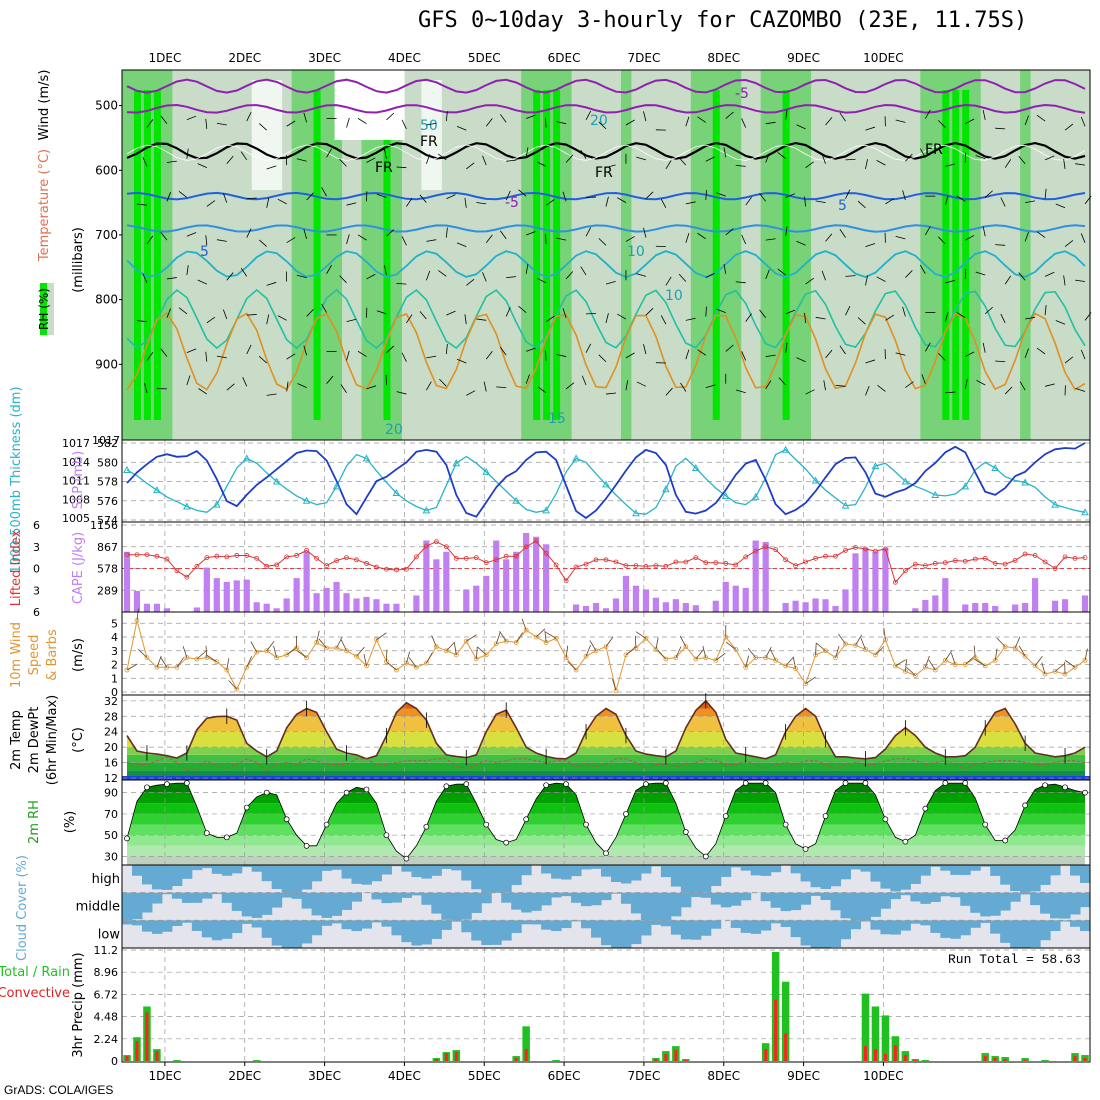 Image resolution: width=1100 pixels, height=1100 pixels. I want to click on temp-band, so click(606, 712).